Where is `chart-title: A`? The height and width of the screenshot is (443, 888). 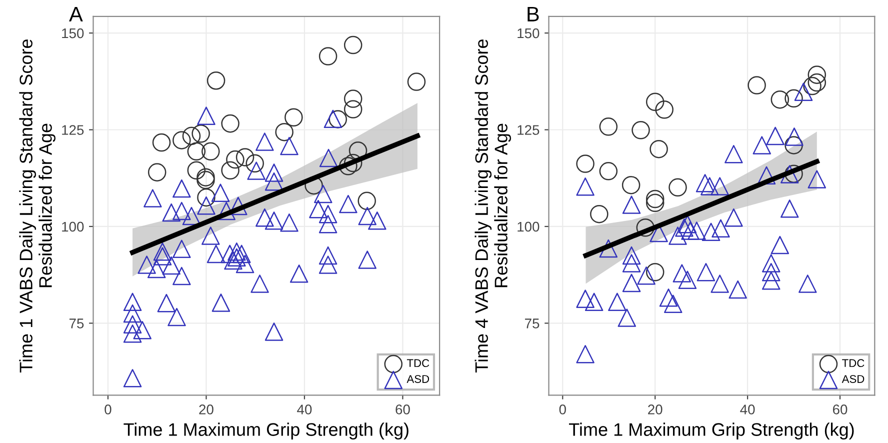
chart-title: A is located at coordinates (76, 14).